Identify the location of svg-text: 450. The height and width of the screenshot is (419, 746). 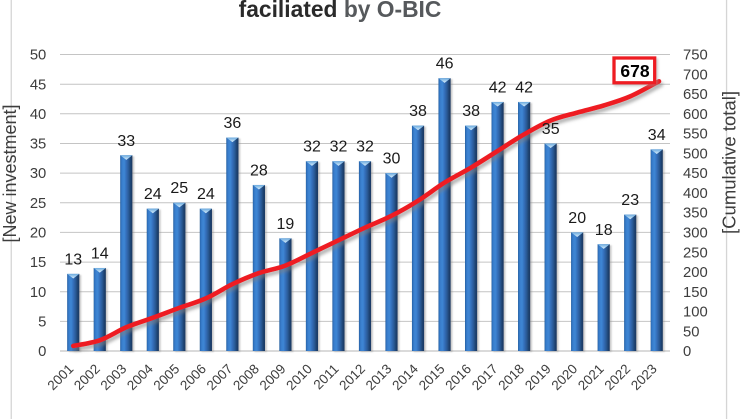
(695, 174).